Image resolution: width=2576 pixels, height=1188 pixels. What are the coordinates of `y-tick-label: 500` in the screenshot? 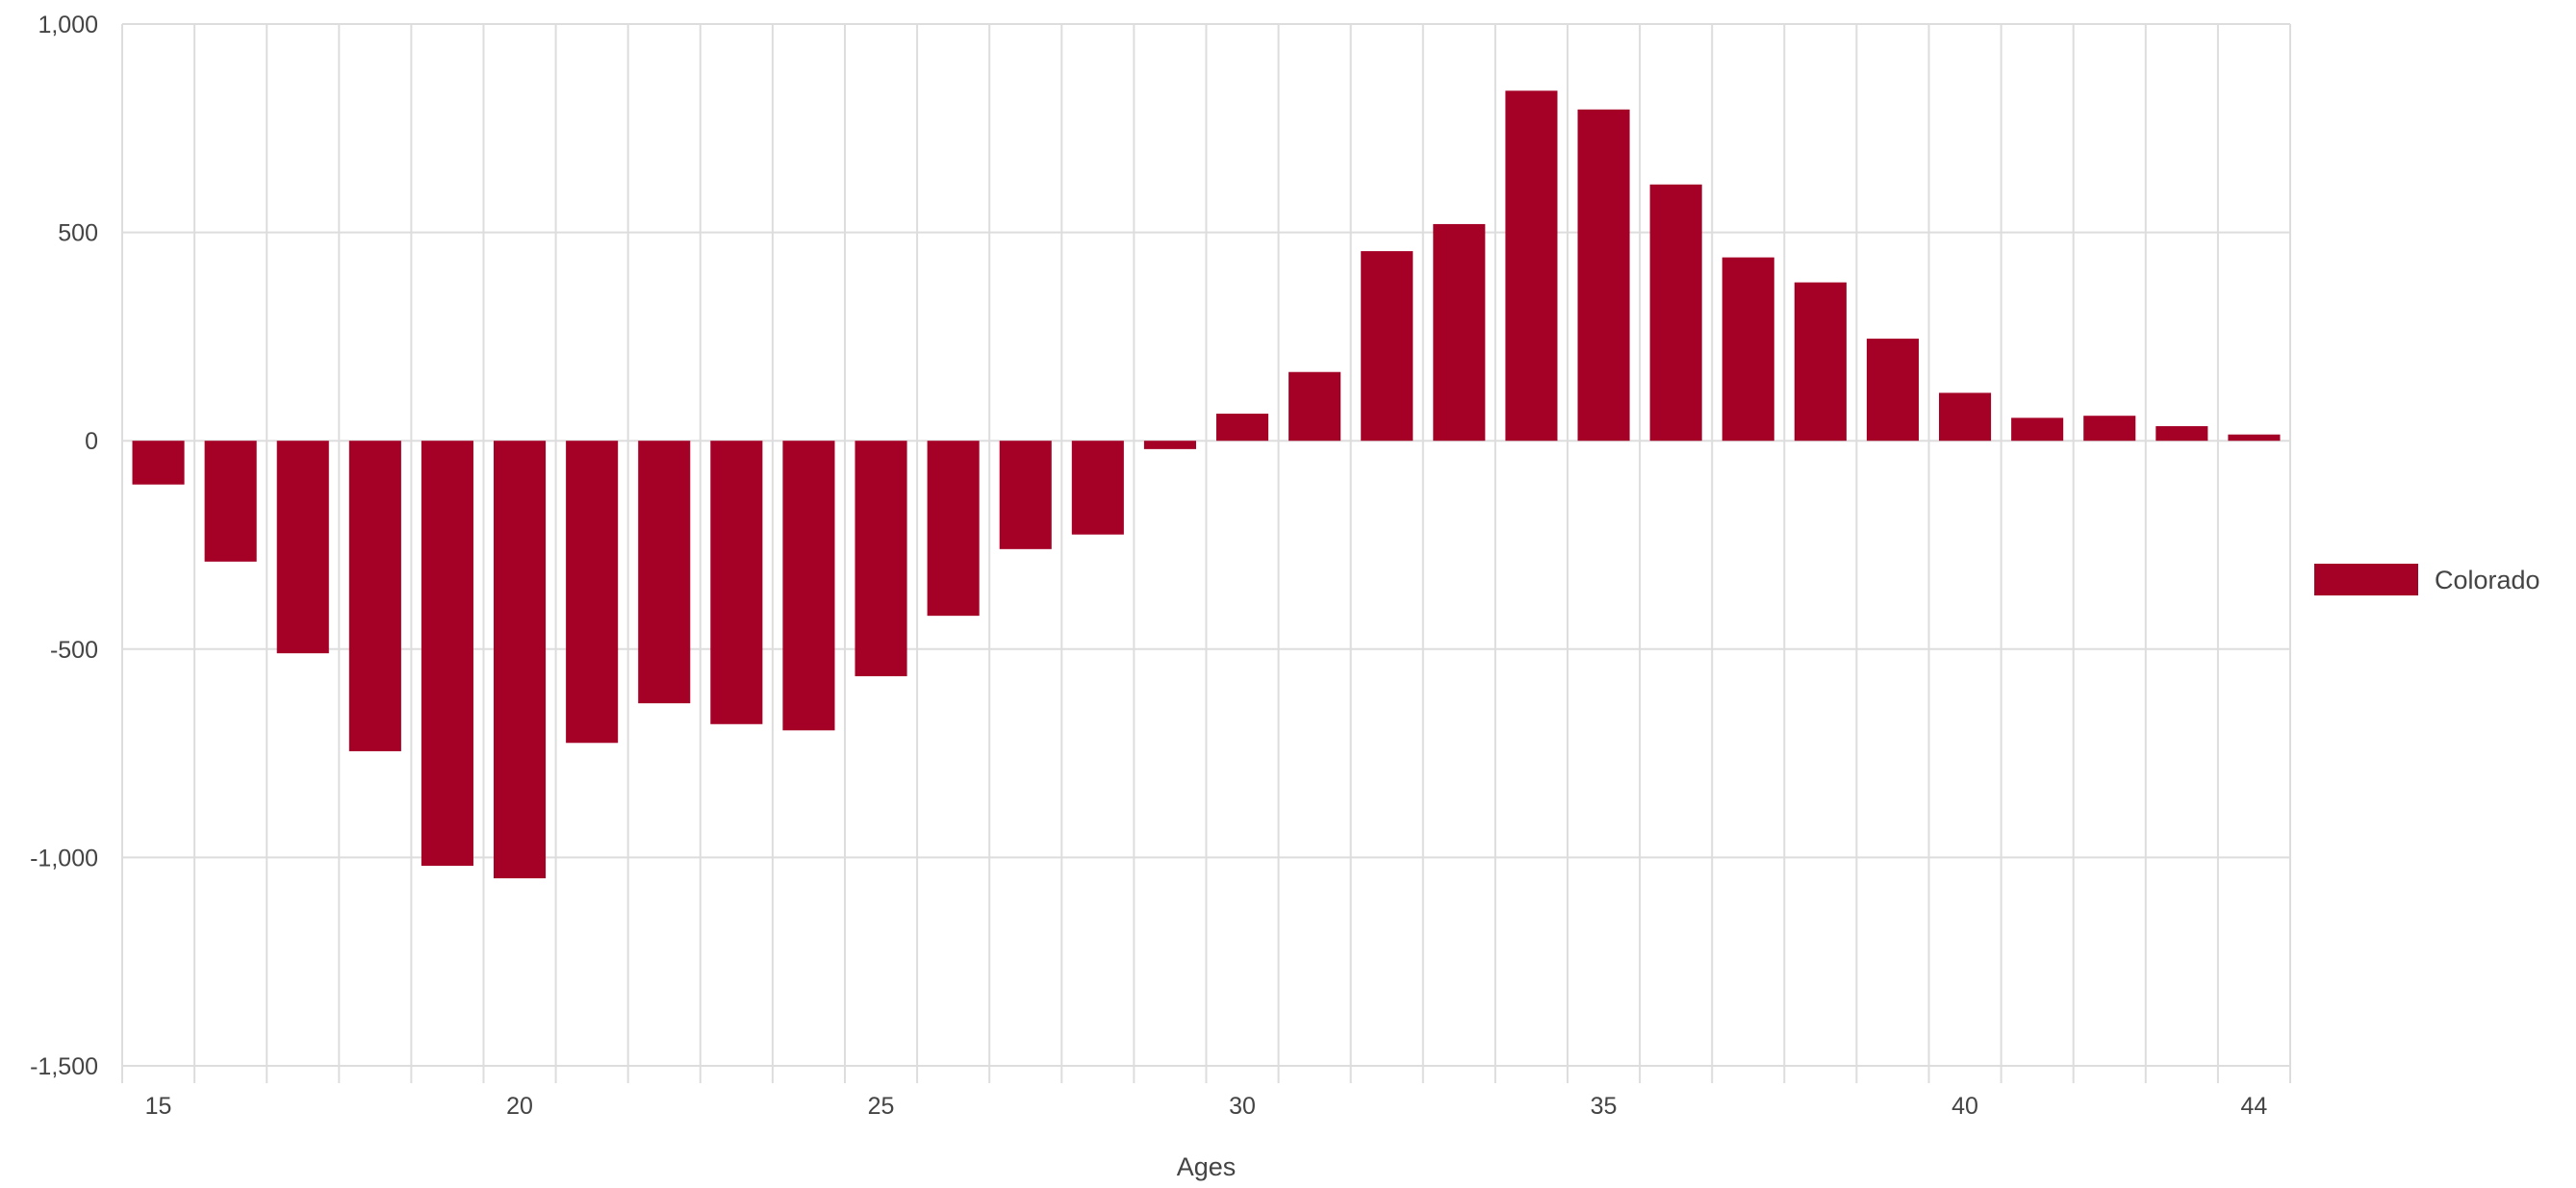 It's located at (78, 234).